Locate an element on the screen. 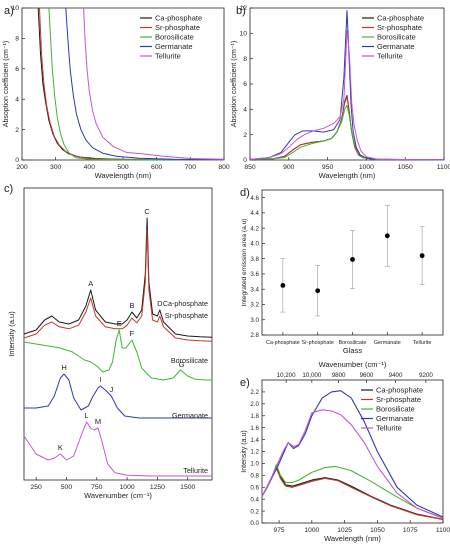  panel-c-x-tick-label: 250 is located at coordinates (36, 487).